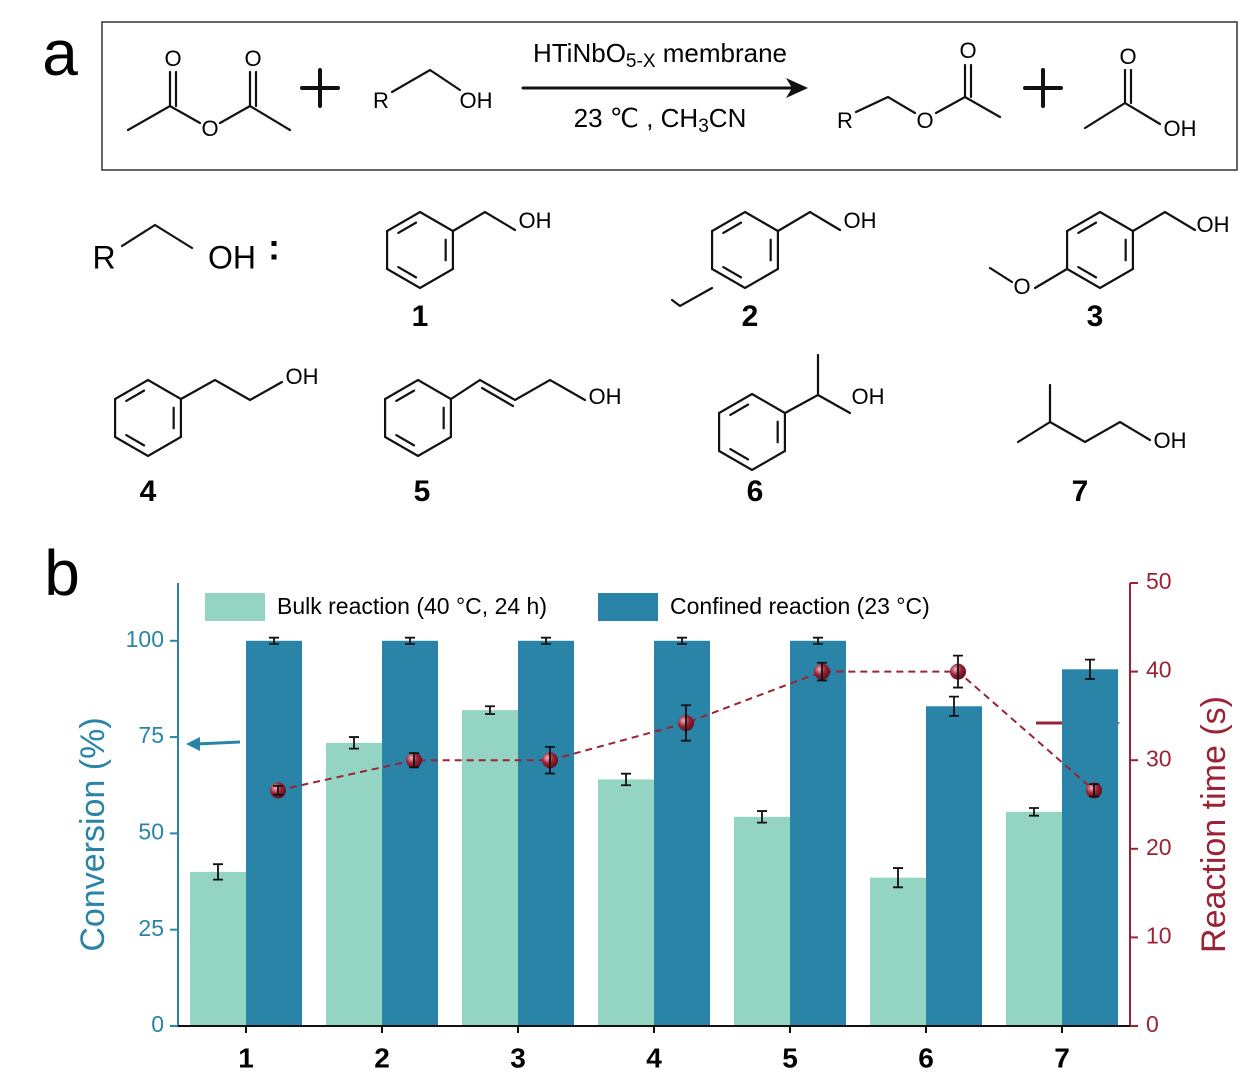 Image resolution: width=1252 pixels, height=1091 pixels. Describe the element at coordinates (797, 88) in the screenshot. I see `arrow-head` at that location.